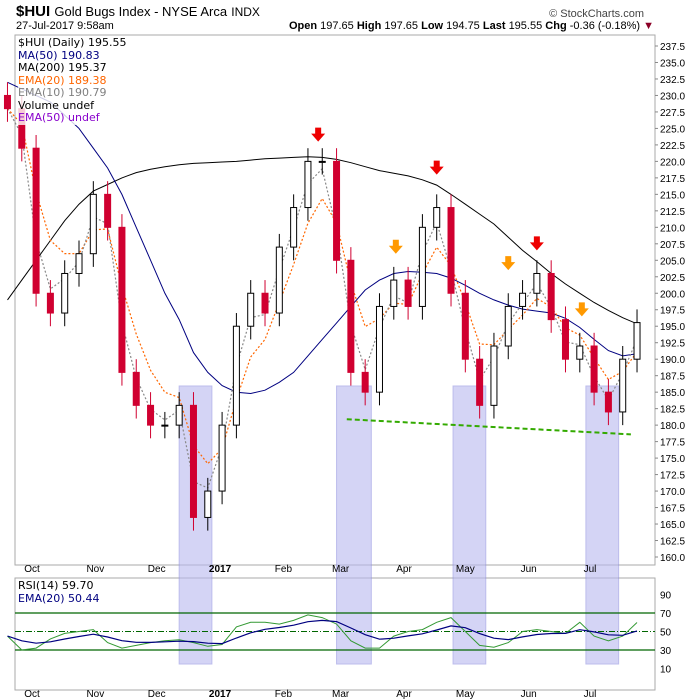  I want to click on y-tick-label: 222.5, so click(672, 146).